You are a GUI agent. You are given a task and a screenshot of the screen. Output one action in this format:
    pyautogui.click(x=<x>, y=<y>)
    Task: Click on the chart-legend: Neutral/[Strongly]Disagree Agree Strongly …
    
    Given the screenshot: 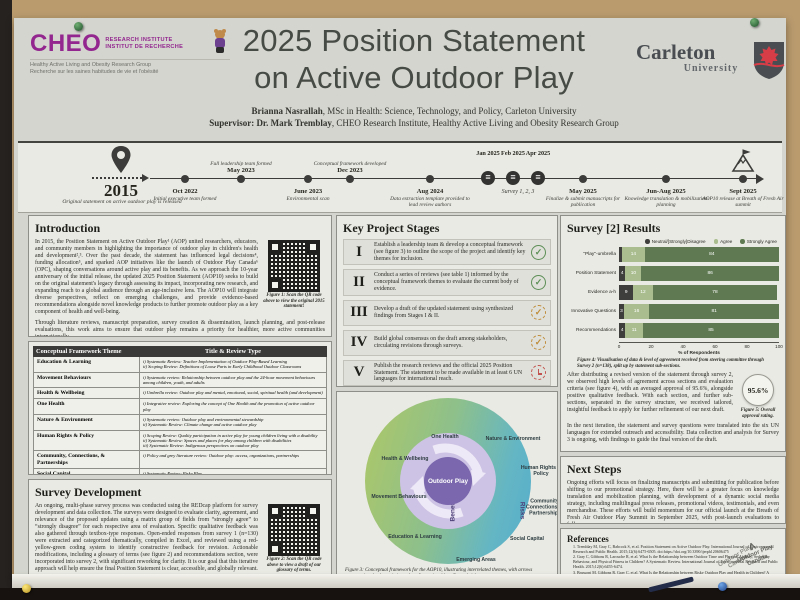 What is the action you would take?
    pyautogui.click(x=672, y=241)
    